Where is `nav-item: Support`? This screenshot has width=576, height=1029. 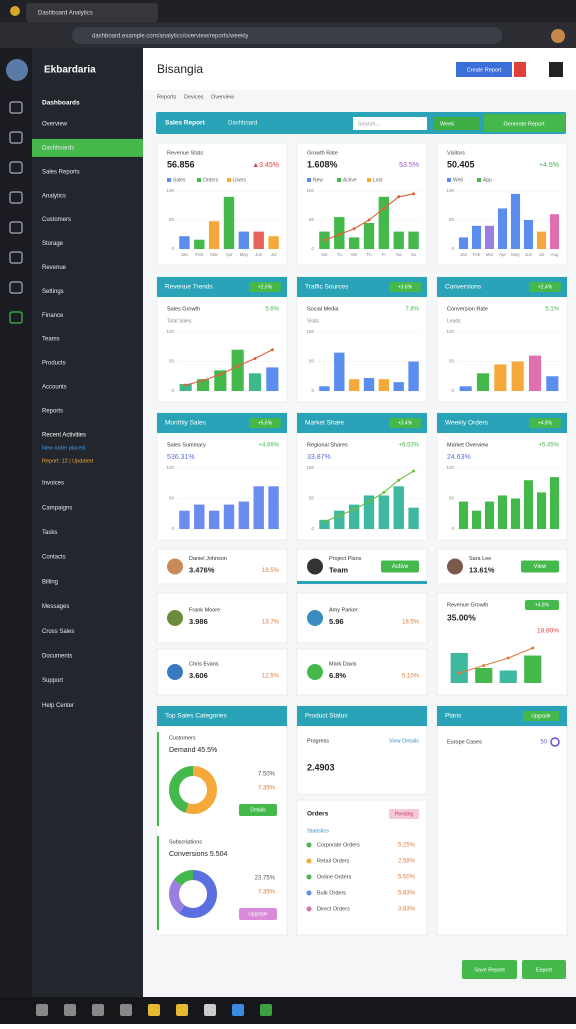
nav-item: Support is located at coordinates (52, 681).